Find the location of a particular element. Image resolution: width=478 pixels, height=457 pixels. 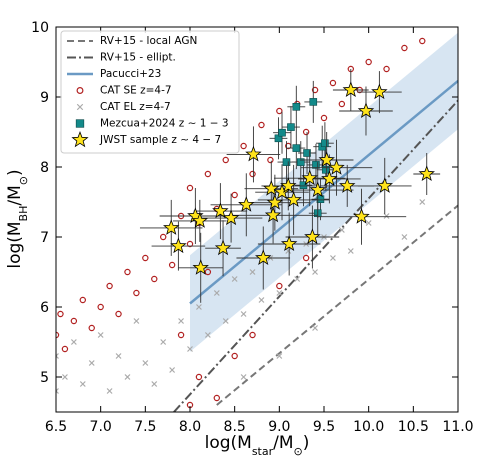

y-tick-label: 8 is located at coordinates (44, 168).